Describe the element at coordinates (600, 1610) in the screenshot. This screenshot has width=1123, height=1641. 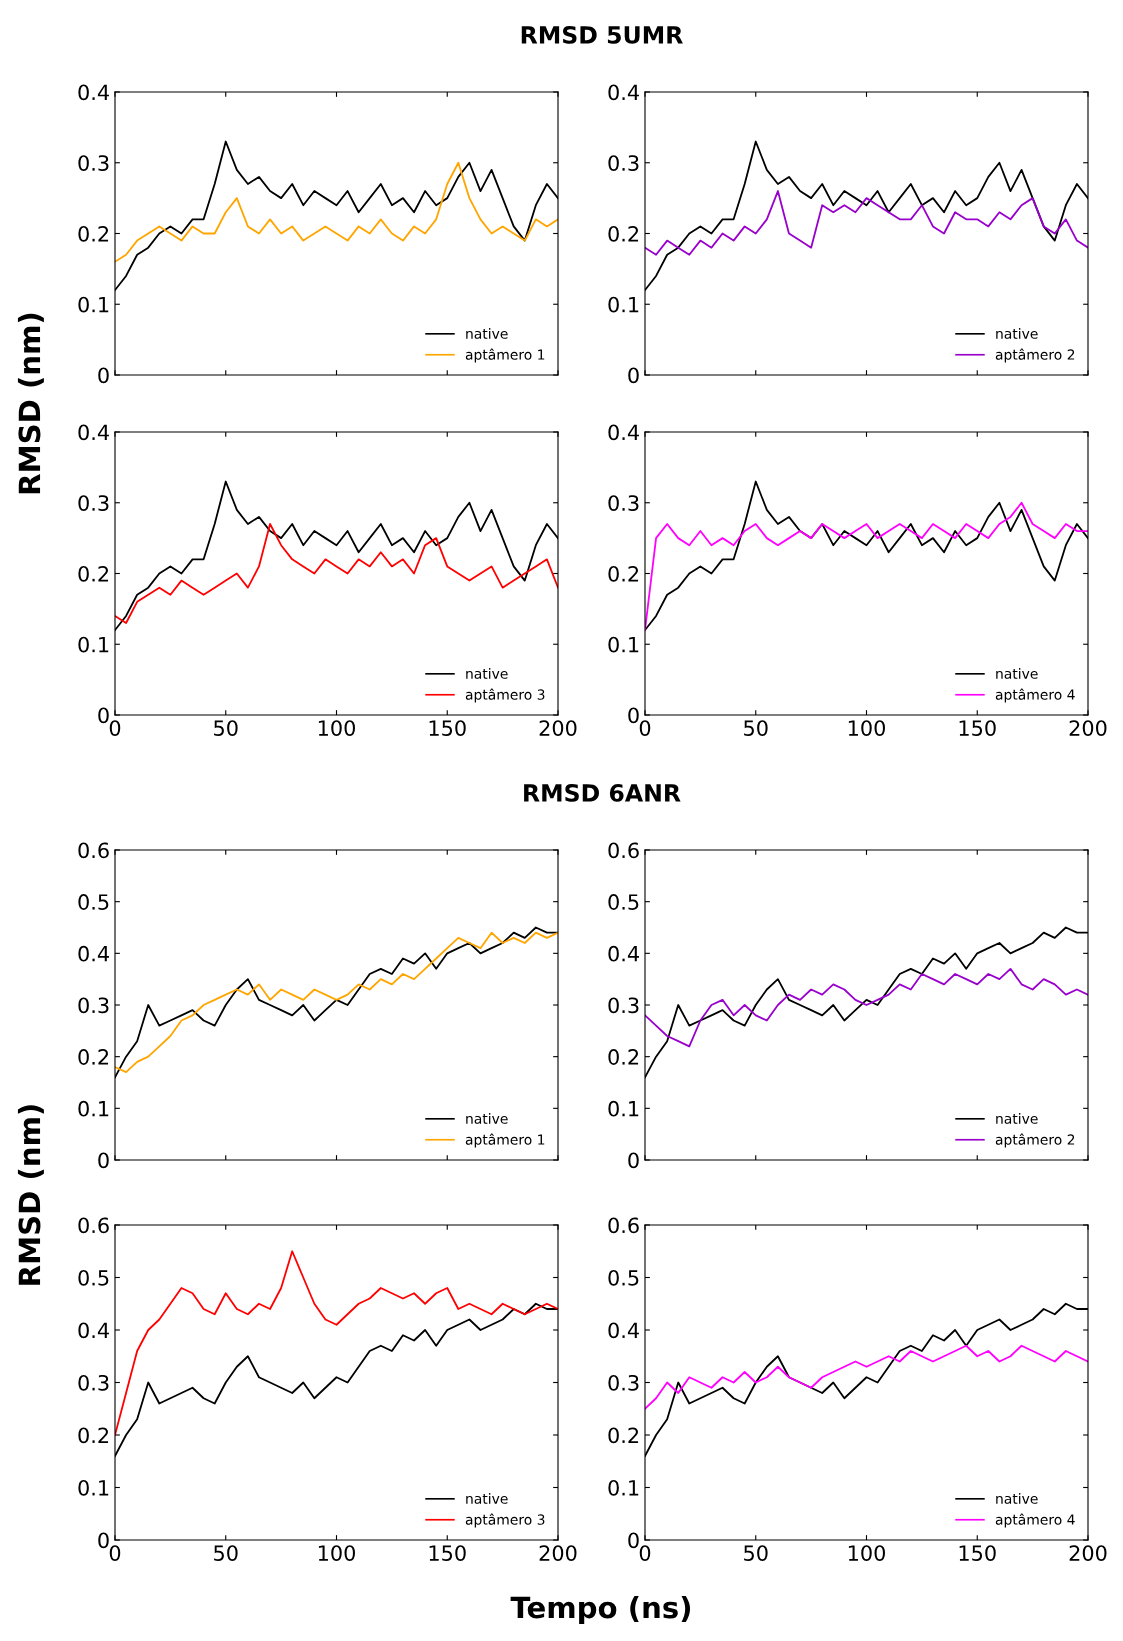
I see `x-axis-title: Tempo (ns)` at that location.